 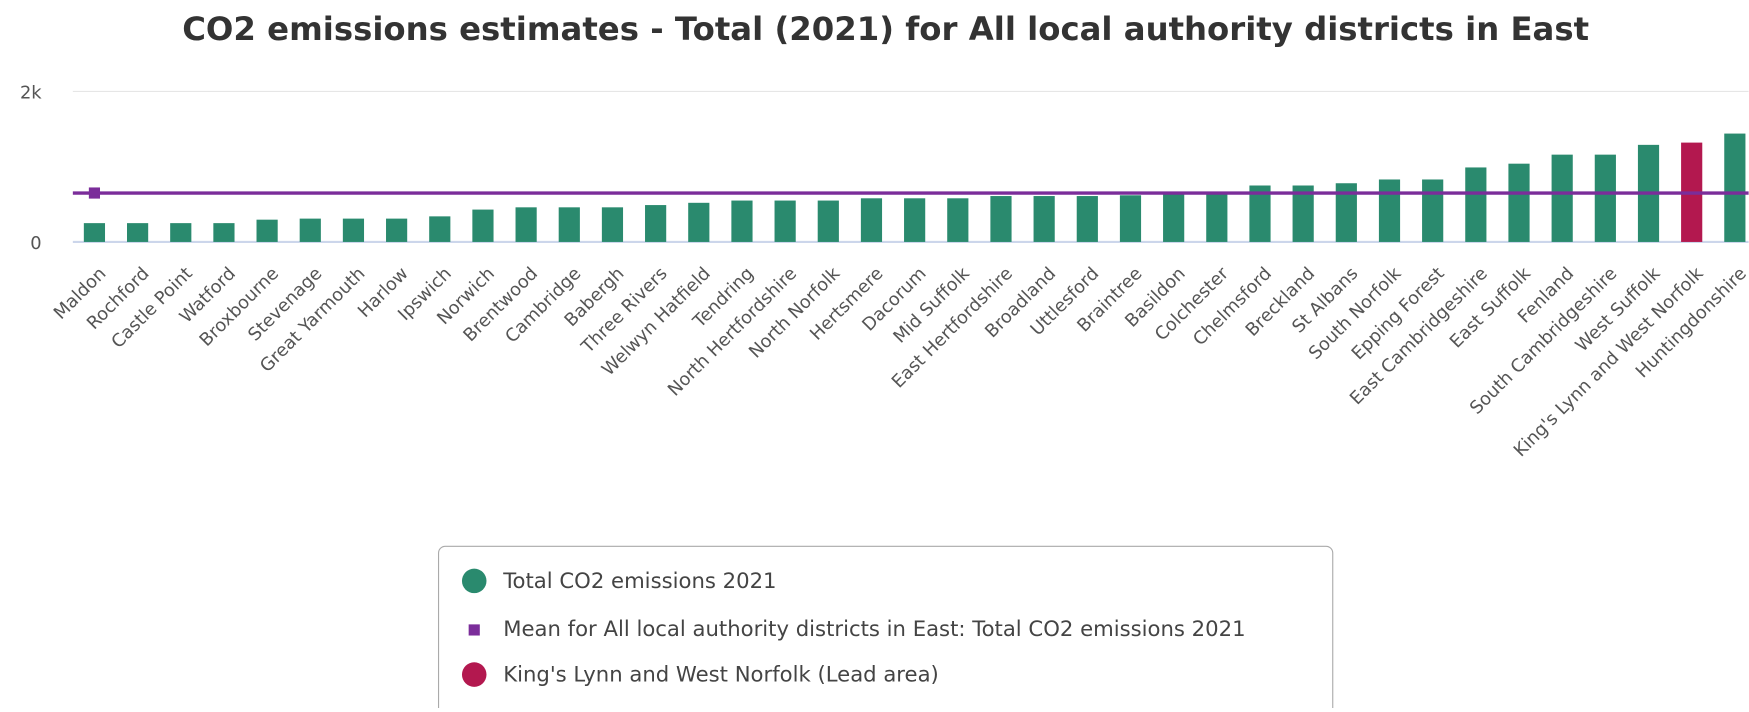 What do you see at coordinates (721, 674) in the screenshot?
I see `legend-label: King's Lynn and West Norfolk (Lead area)` at bounding box center [721, 674].